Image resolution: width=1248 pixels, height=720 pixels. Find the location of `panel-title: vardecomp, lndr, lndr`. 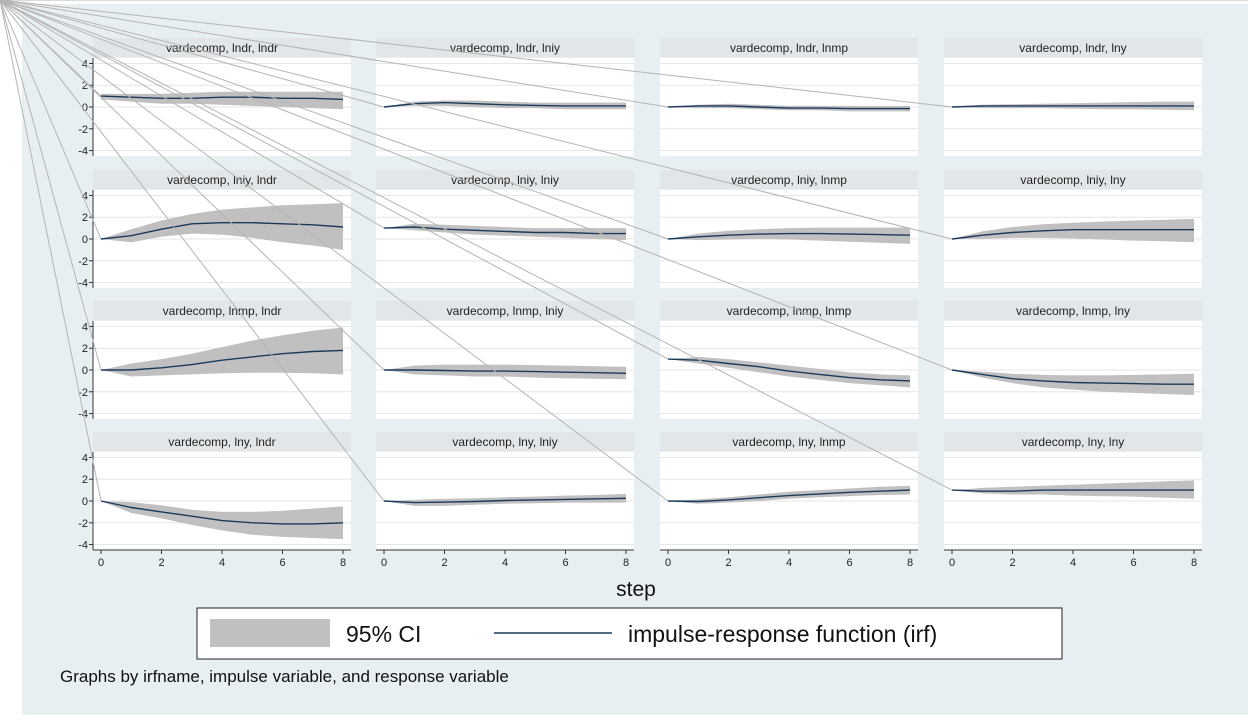

panel-title: vardecomp, lndr, lndr is located at coordinates (222, 48).